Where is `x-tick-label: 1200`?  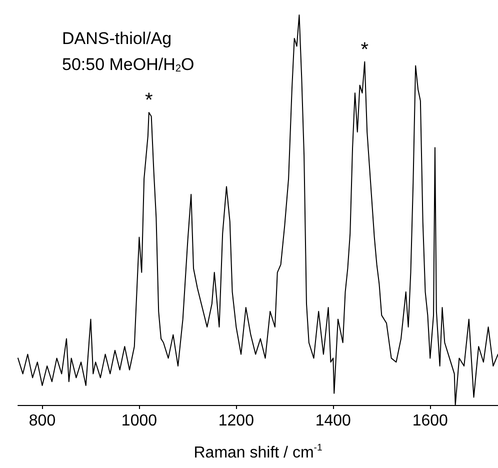 x-tick-label: 1200 is located at coordinates (236, 421).